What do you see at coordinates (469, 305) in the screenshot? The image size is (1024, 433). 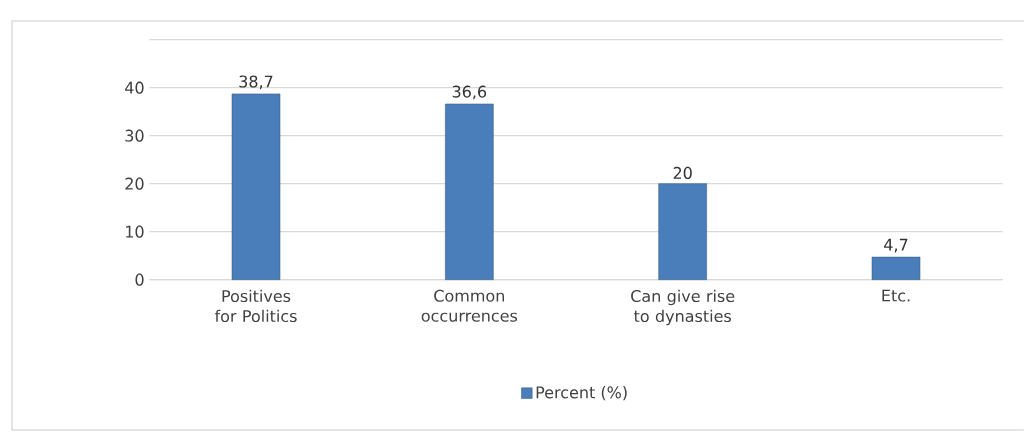 I see `x-tick-label: Common occurrences` at bounding box center [469, 305].